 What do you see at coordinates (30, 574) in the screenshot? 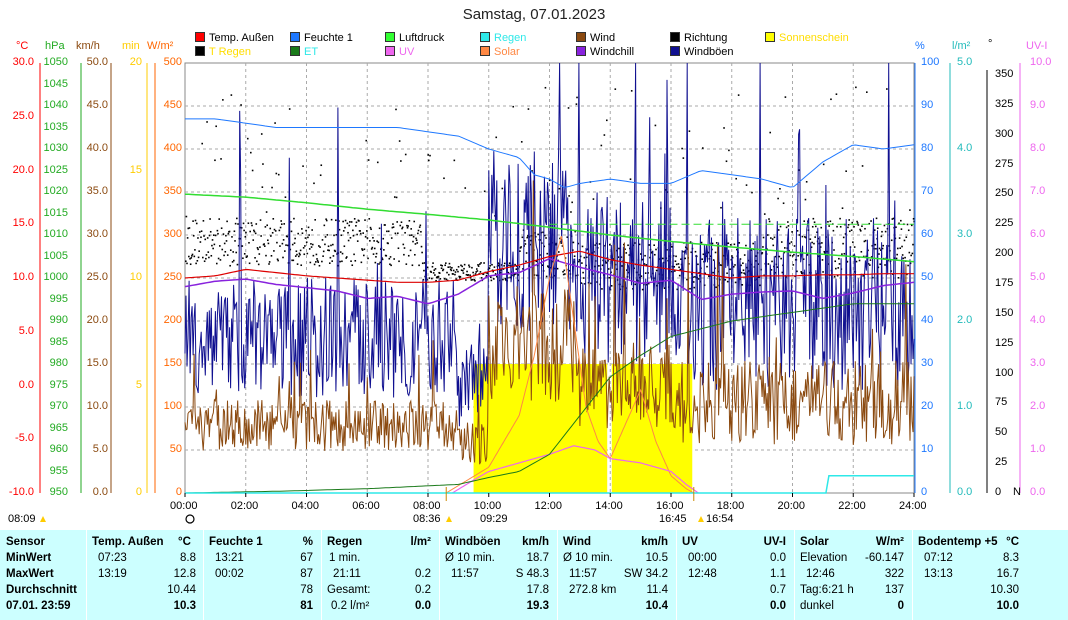
I see `row-label-max: MaxWert` at bounding box center [30, 574].